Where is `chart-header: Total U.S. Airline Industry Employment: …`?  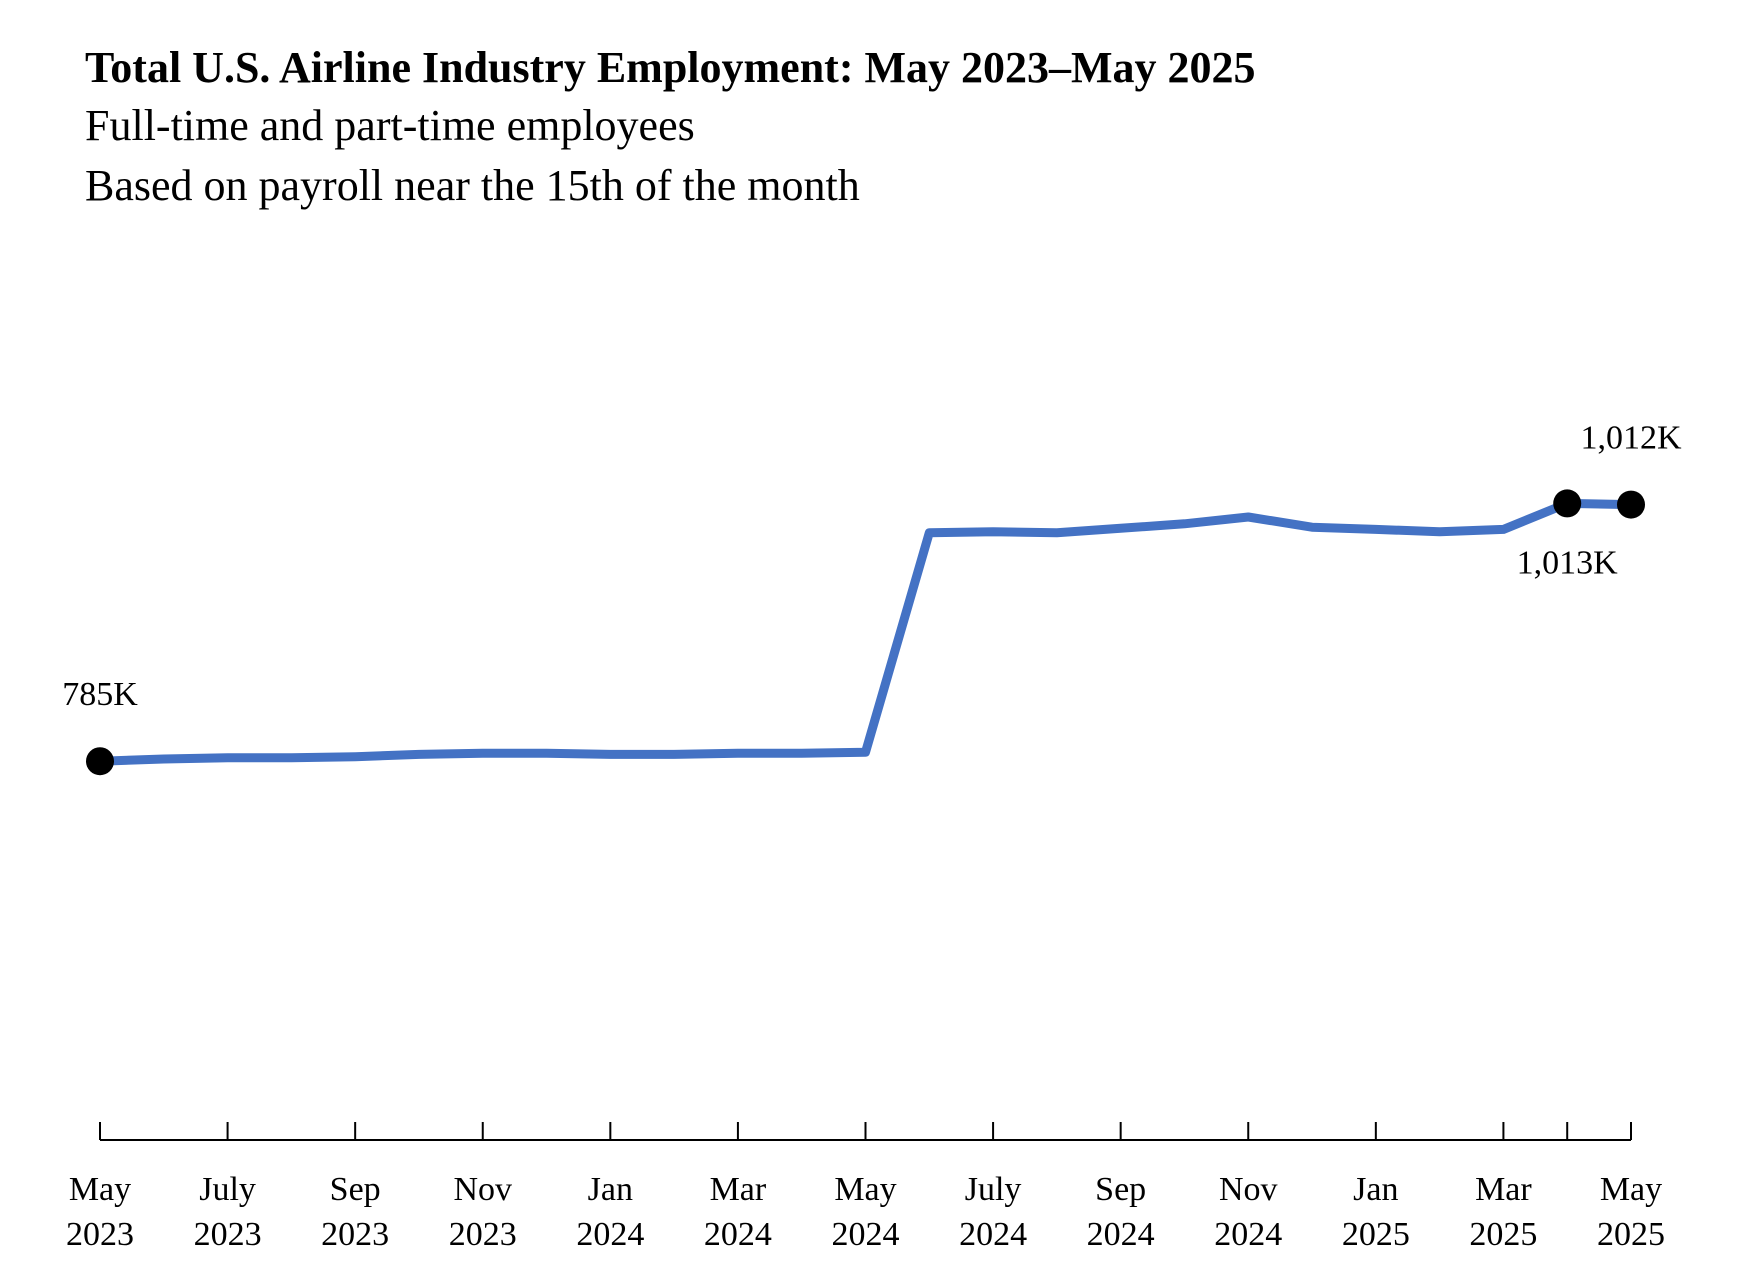 chart-header: Total U.S. Airline Industry Employment: … is located at coordinates (670, 128).